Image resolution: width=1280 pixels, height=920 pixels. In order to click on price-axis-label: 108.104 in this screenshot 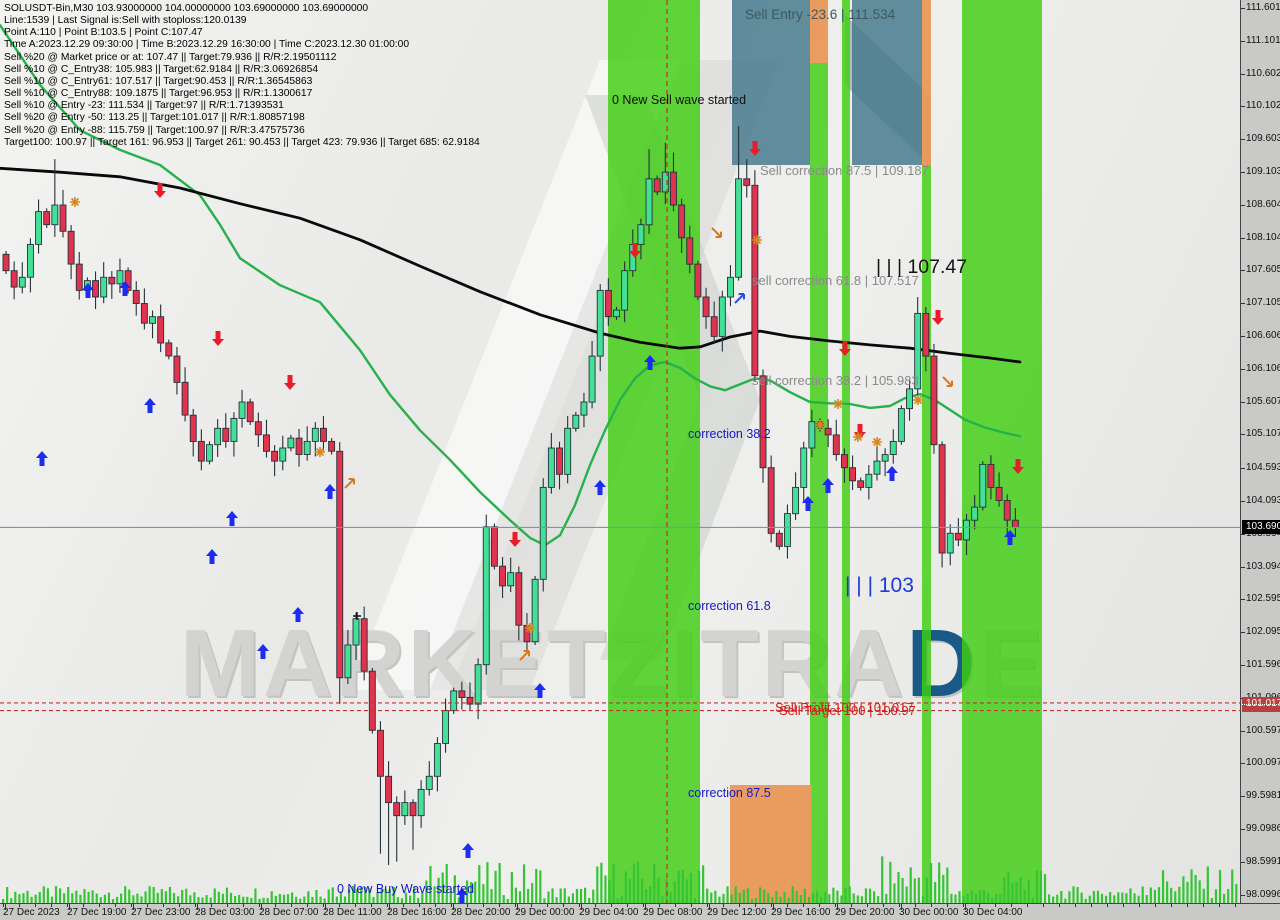, I will do `click(1263, 237)`.